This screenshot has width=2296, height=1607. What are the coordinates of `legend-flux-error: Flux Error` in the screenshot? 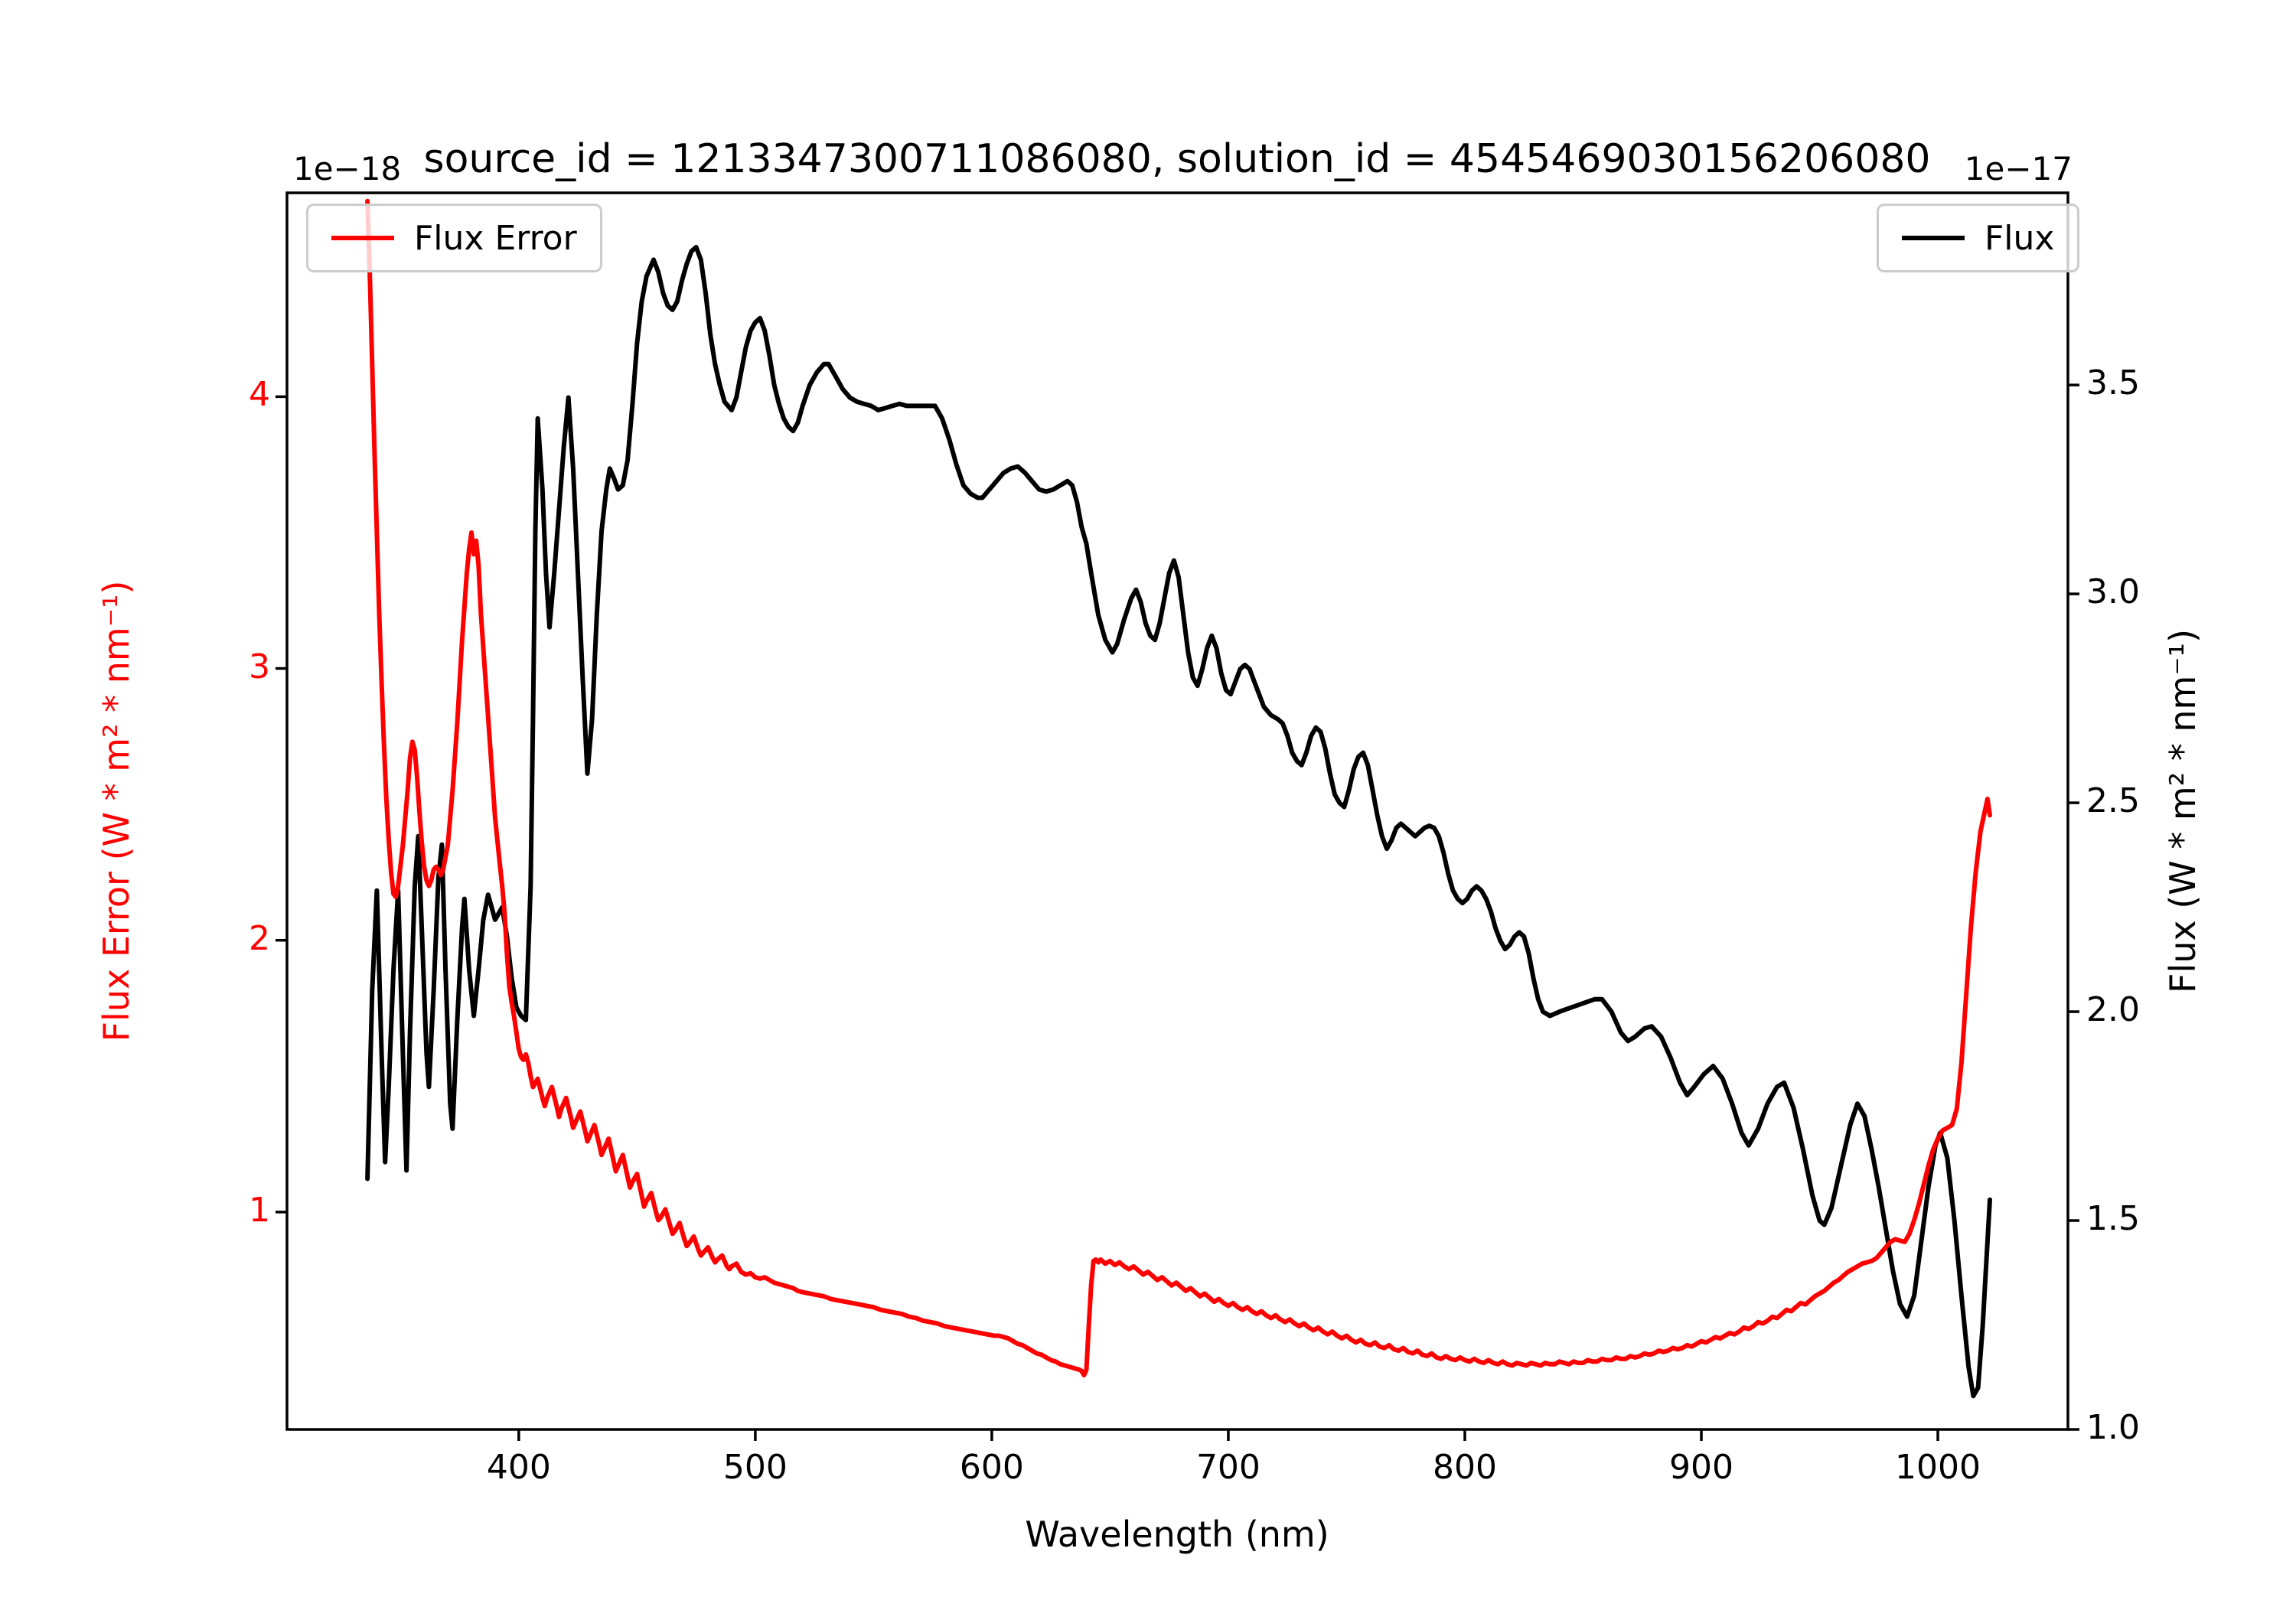 It's located at (454, 238).